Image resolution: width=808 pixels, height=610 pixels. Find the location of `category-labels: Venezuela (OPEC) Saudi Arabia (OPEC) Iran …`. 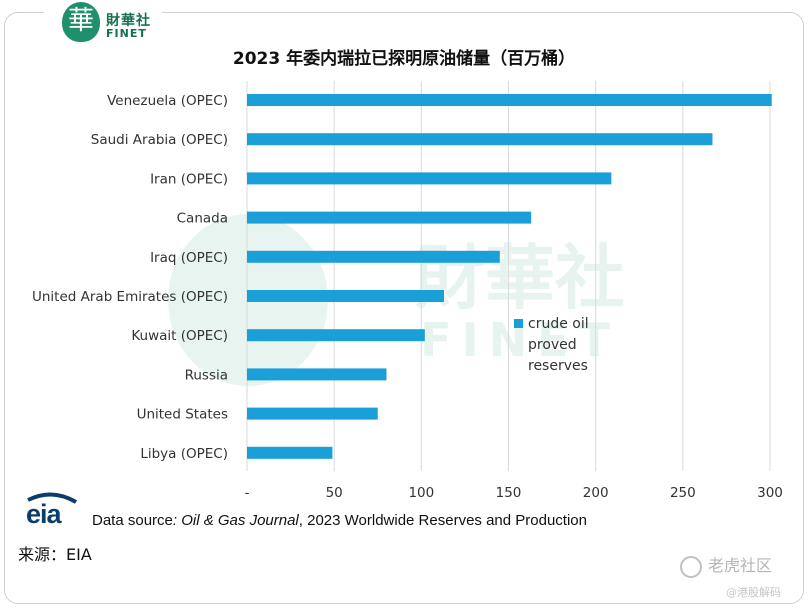

category-labels: Venezuela (OPEC) Saudi Arabia (OPEC) Iran … is located at coordinates (130, 277).